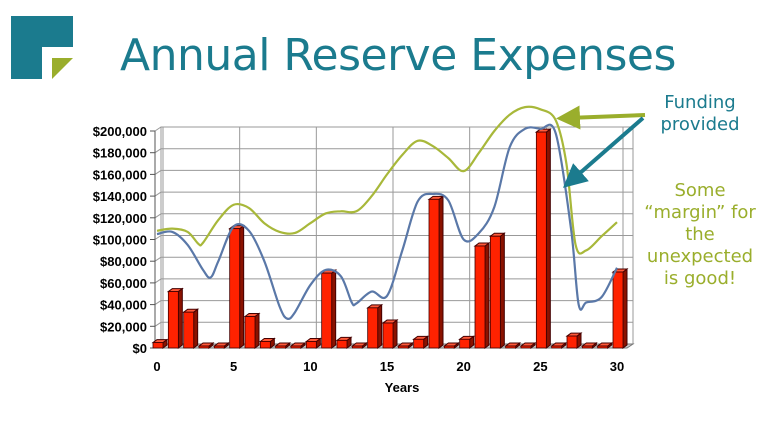 The height and width of the screenshot is (432, 768). Describe the element at coordinates (120, 131) in the screenshot. I see `y-tick-label: $200,000` at that location.